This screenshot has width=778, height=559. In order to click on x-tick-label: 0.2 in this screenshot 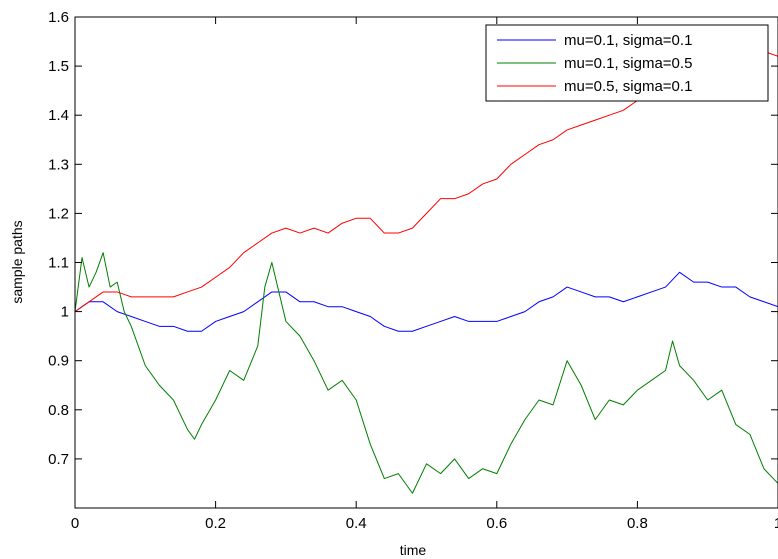, I will do `click(215, 523)`.